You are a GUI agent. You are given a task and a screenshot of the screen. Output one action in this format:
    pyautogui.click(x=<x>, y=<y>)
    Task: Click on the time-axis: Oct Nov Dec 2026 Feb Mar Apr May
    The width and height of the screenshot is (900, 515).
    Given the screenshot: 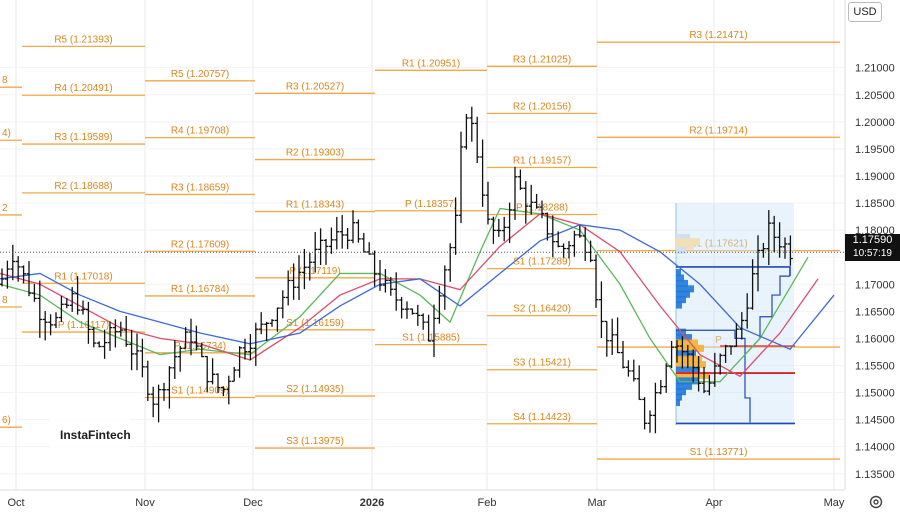 What is the action you would take?
    pyautogui.click(x=422, y=499)
    